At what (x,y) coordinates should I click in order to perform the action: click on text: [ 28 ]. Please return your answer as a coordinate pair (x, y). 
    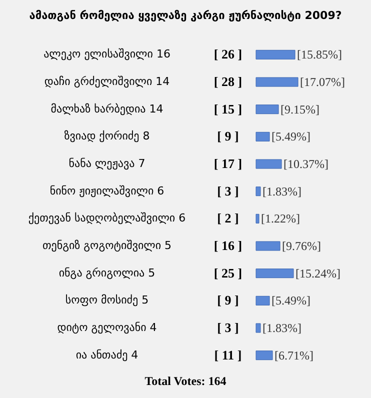
    Looking at the image, I should click on (228, 81).